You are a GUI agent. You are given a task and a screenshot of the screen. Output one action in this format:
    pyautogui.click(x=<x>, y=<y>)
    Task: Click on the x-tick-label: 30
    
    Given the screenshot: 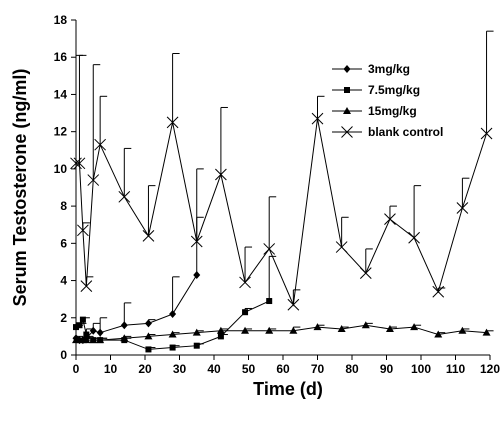 What is the action you would take?
    pyautogui.click(x=180, y=369)
    